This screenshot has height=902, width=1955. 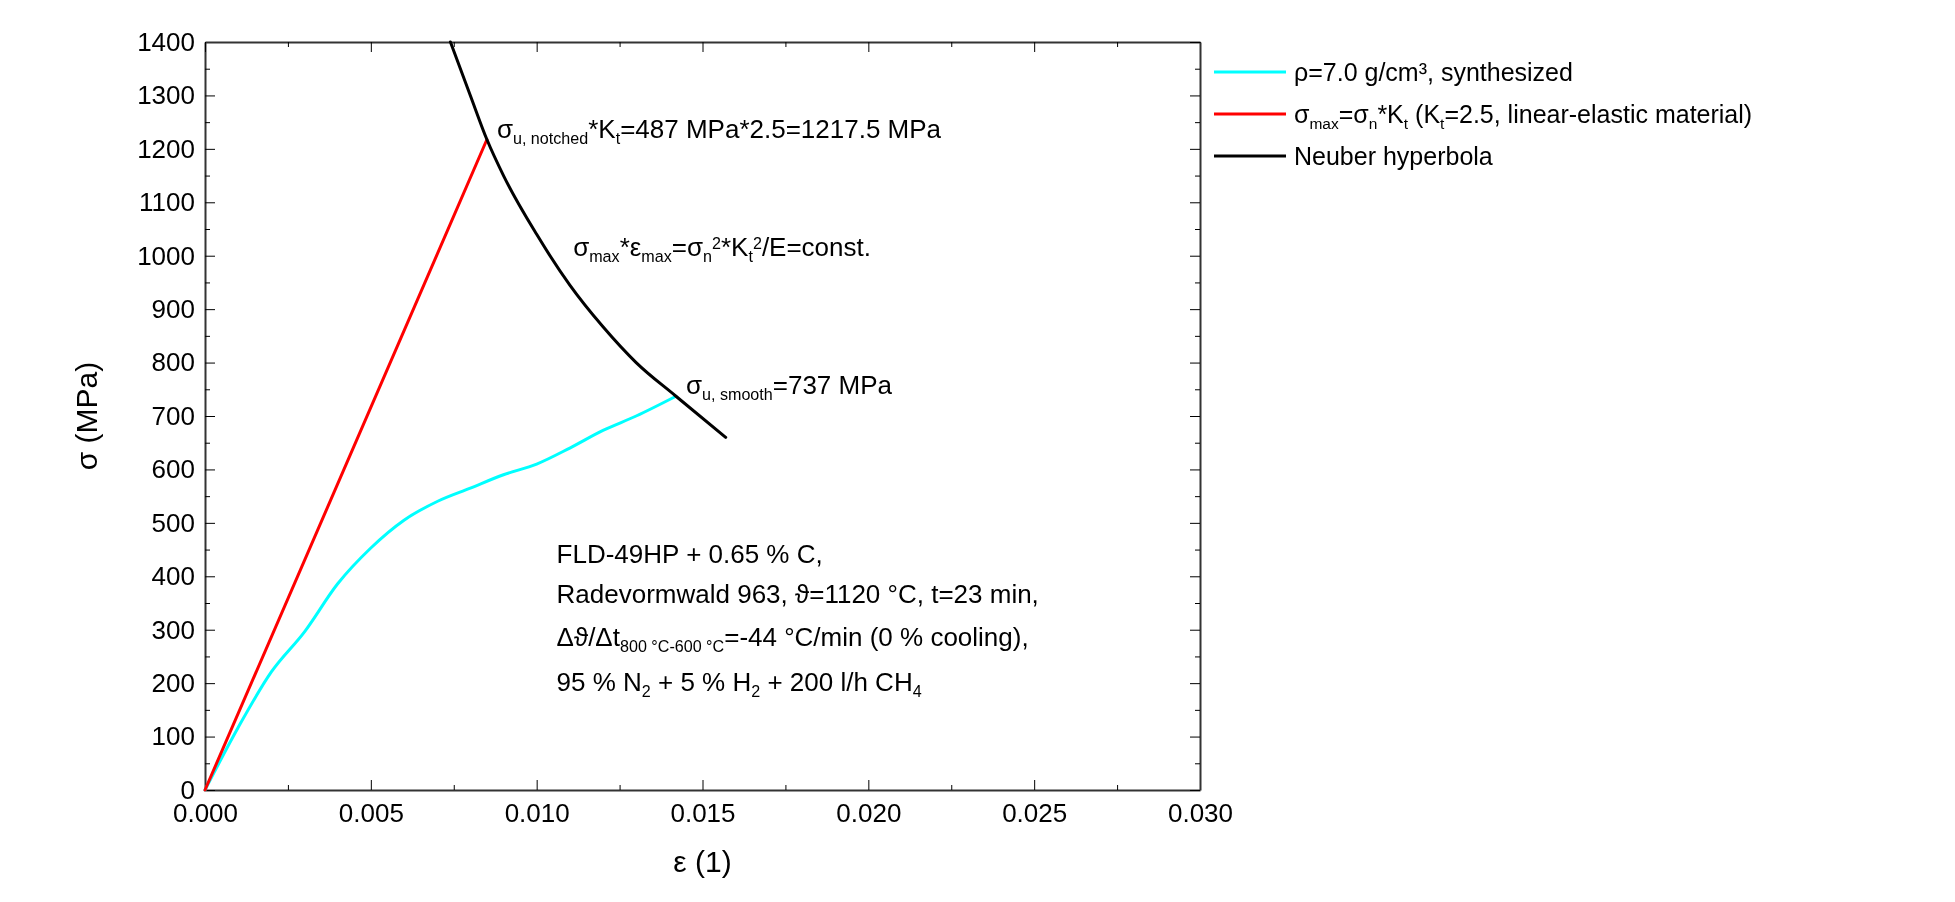 I want to click on y-tick-label: 1200, so click(x=166, y=148).